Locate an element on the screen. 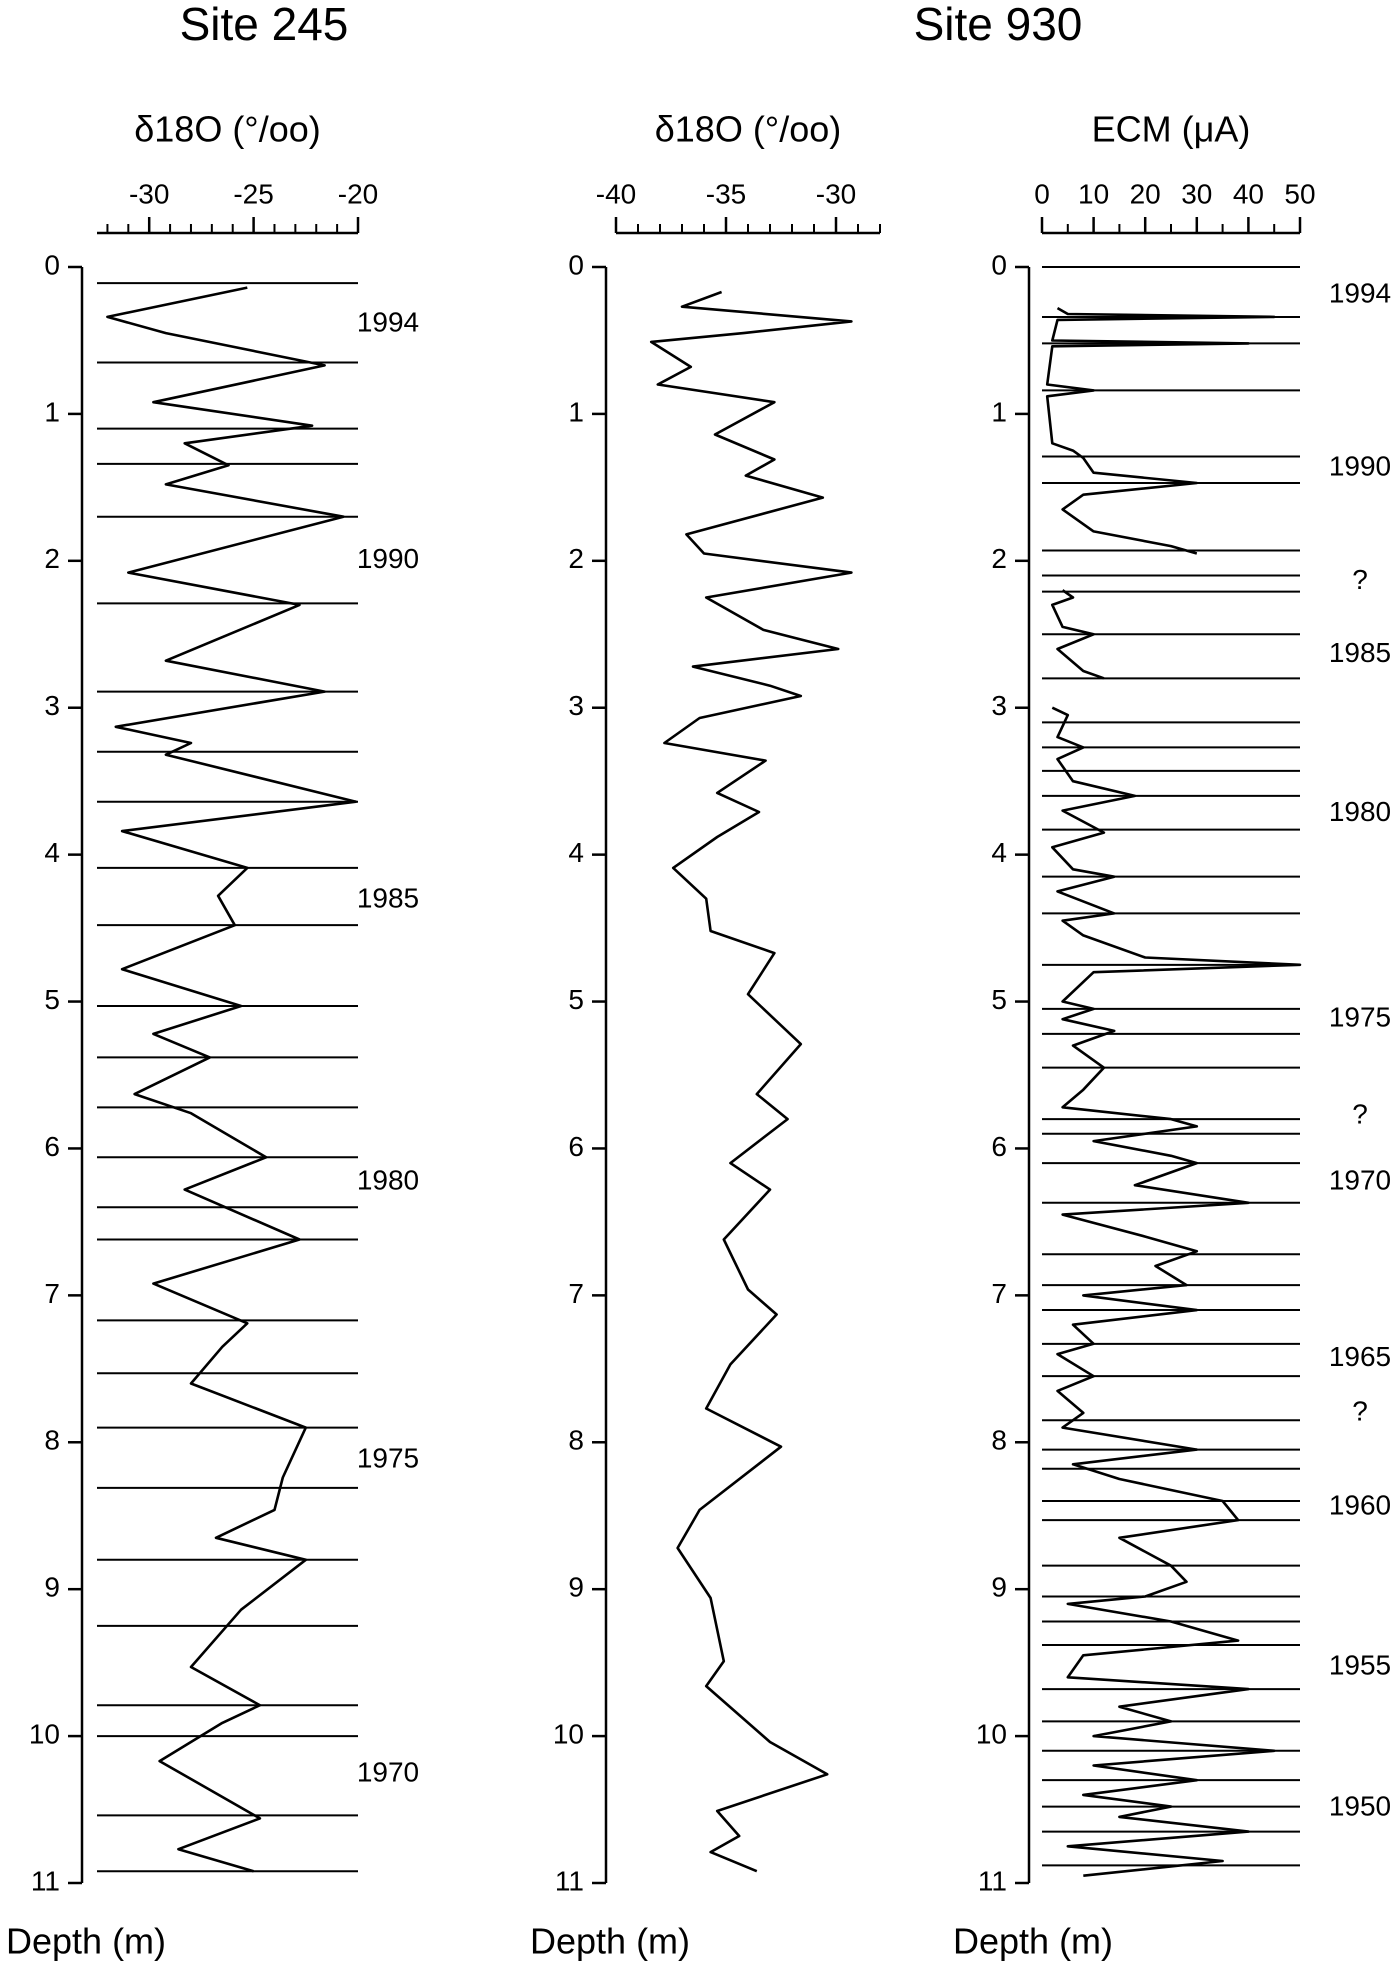 The width and height of the screenshot is (1400, 1977). year-label: 1955 is located at coordinates (1360, 1664).